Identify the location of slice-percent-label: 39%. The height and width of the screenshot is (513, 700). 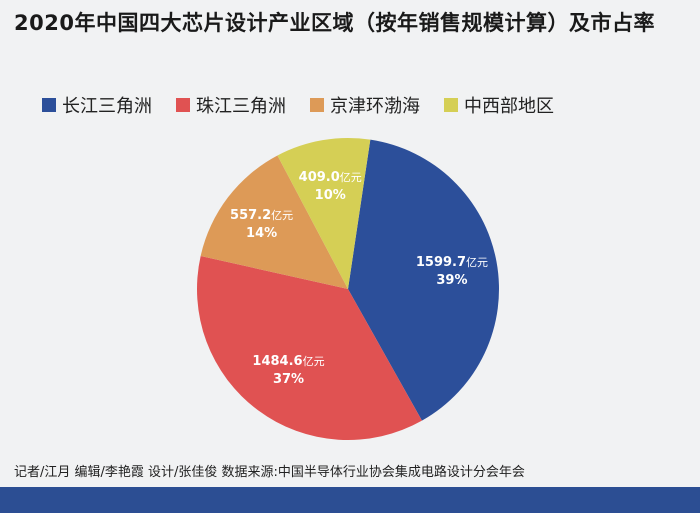
(451, 280).